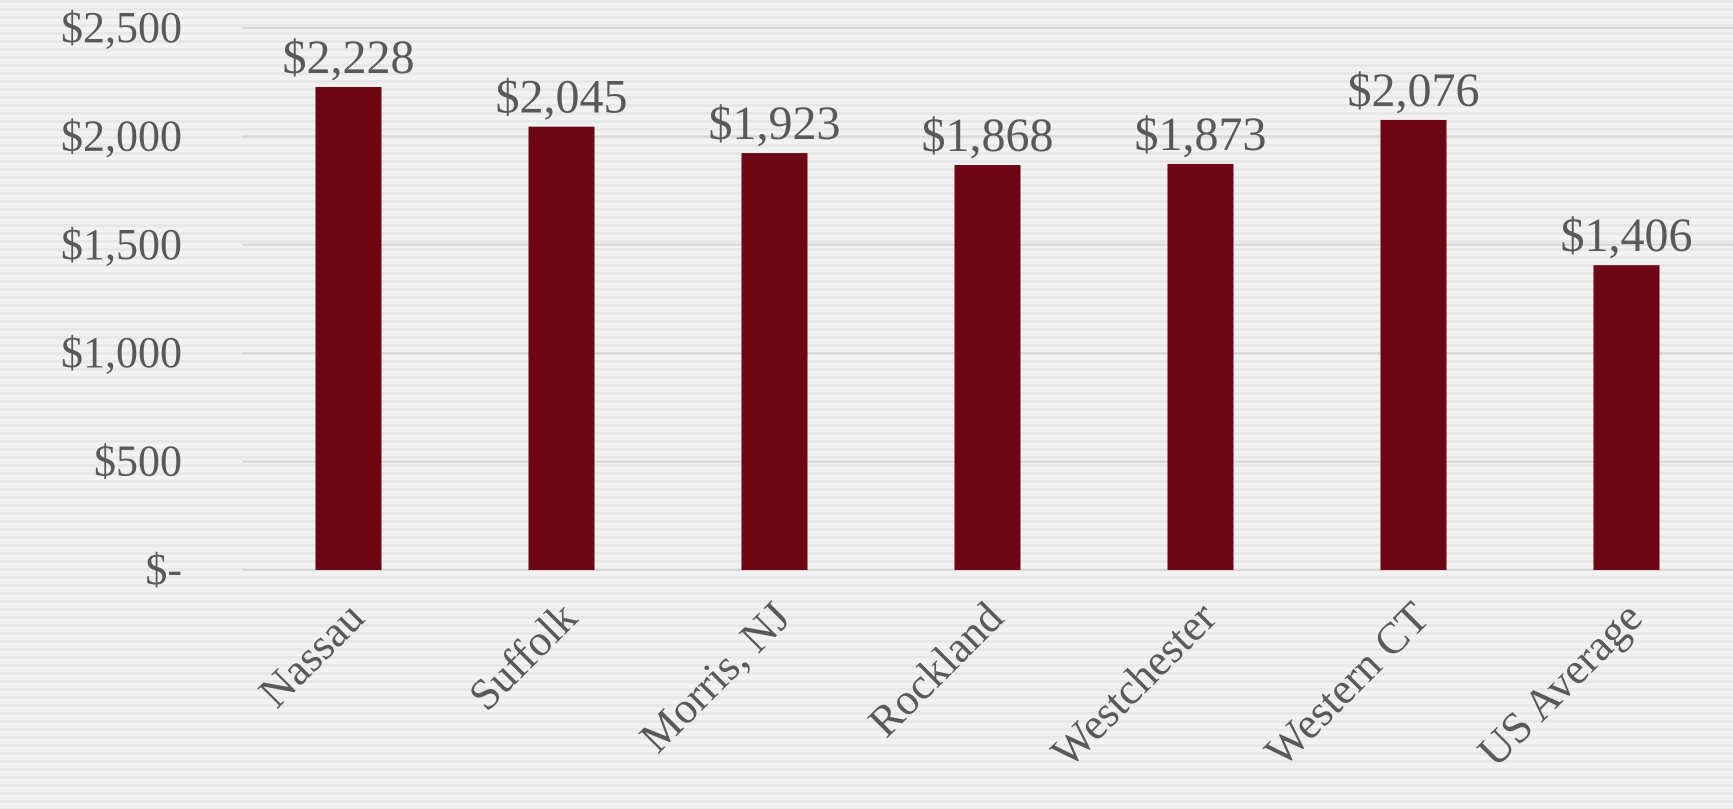 This screenshot has width=1733, height=809. I want to click on y-tick-label: $2,500, so click(121, 27).